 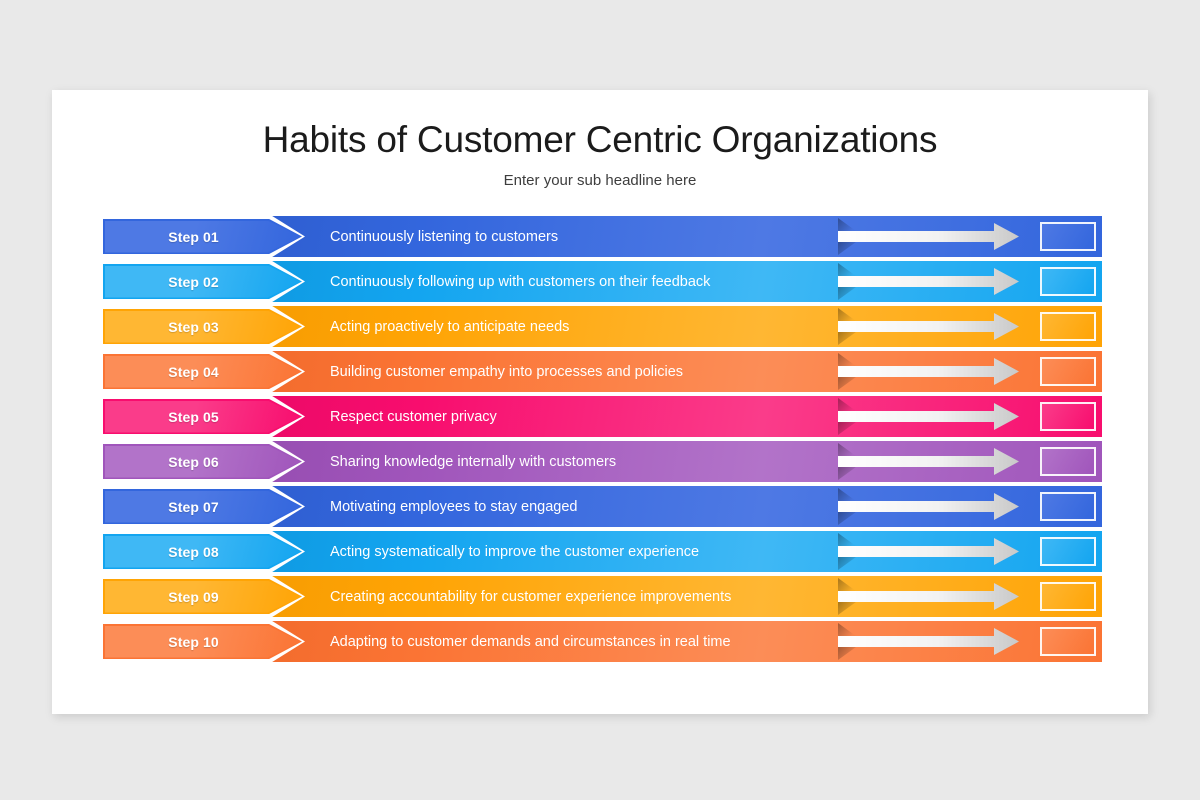 I want to click on step-chevron: Step 06, so click(x=202, y=461).